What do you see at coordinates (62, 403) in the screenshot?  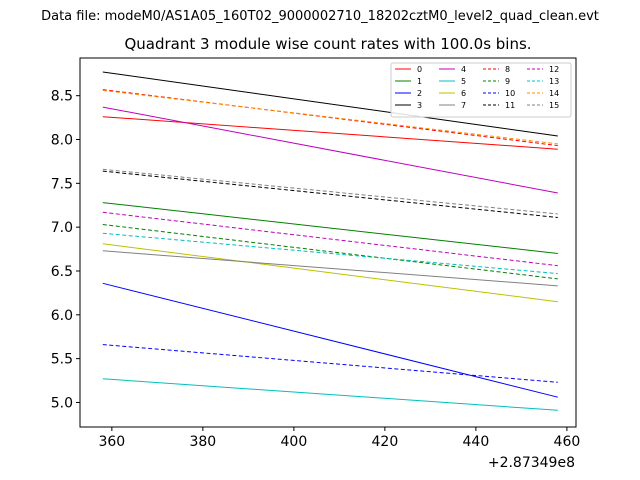 I see `y-tick-label: 5.0` at bounding box center [62, 403].